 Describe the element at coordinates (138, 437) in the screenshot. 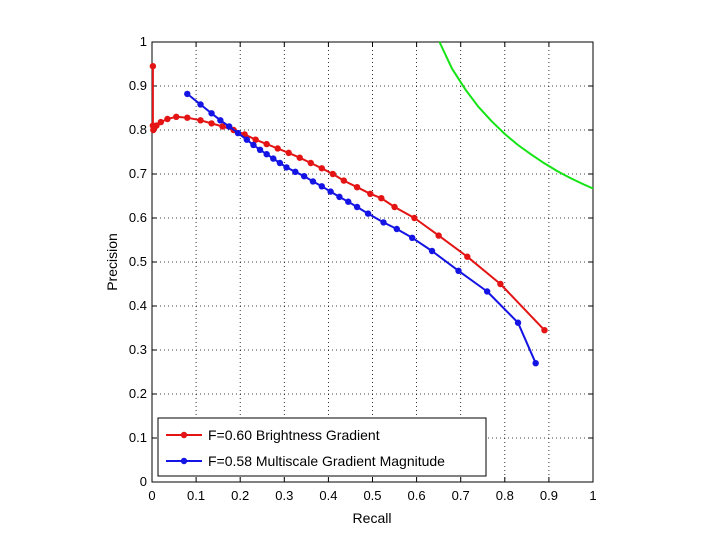

I see `y-tick-label: 0.1` at that location.